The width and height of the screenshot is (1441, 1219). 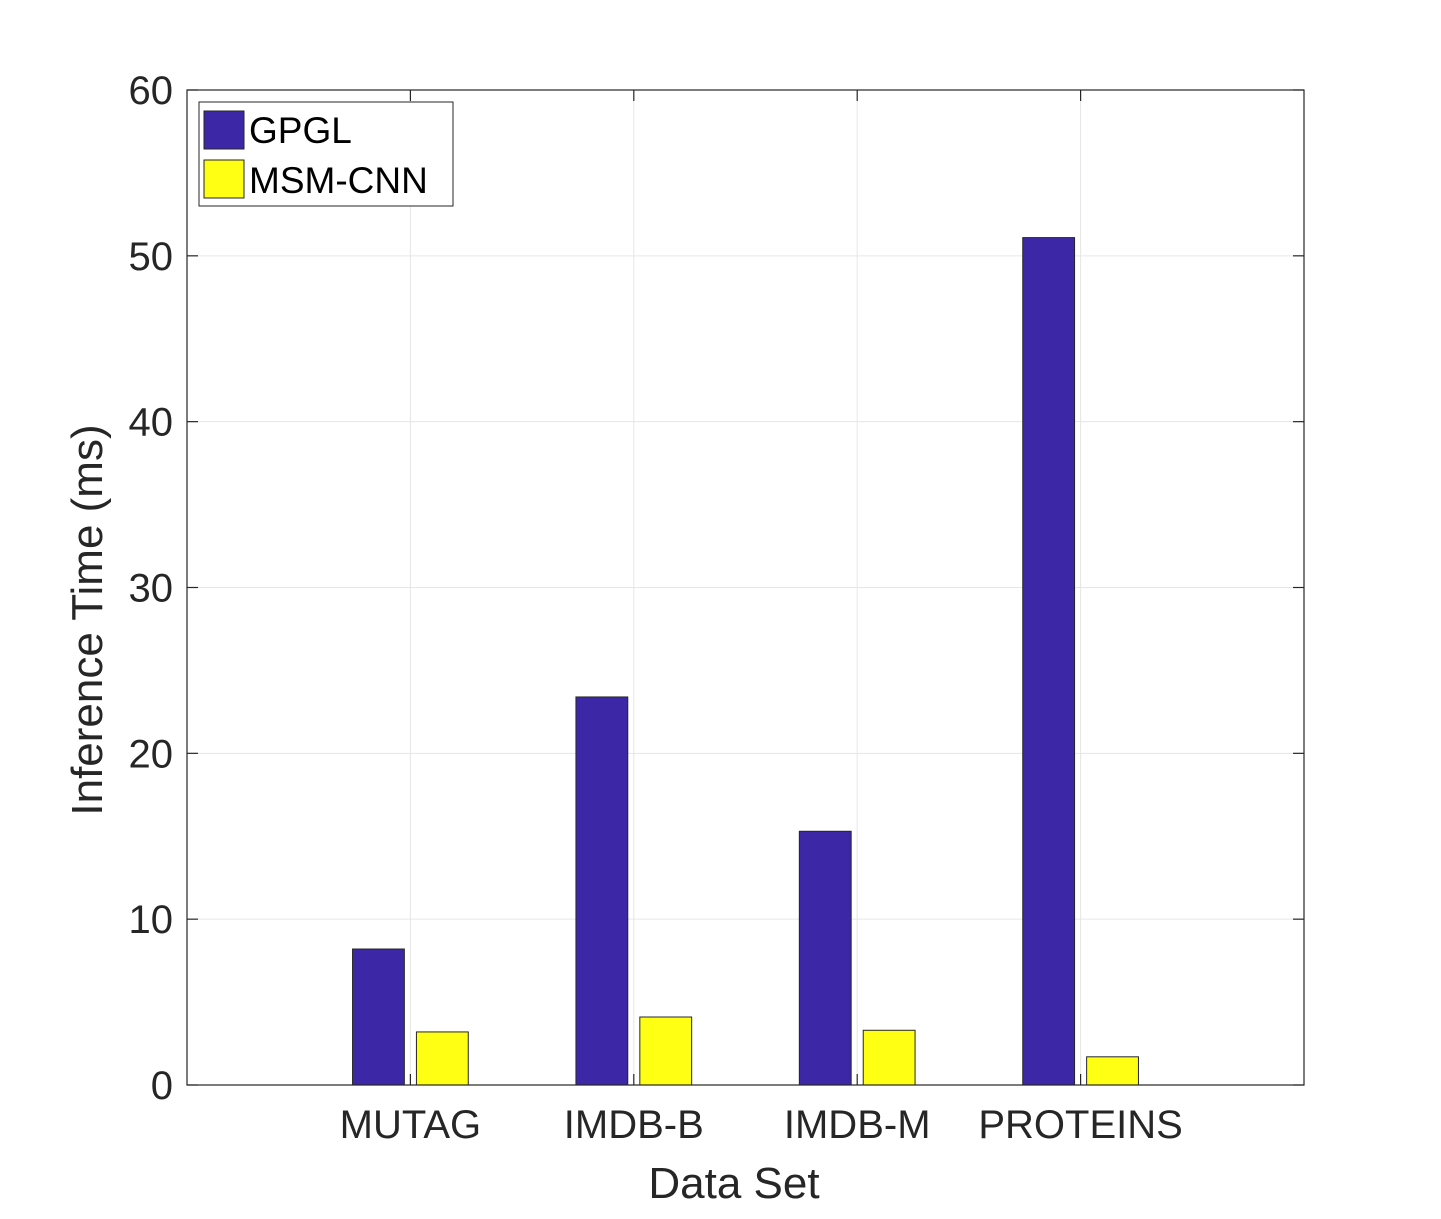 I want to click on y-tick-label: 50, so click(x=151, y=257).